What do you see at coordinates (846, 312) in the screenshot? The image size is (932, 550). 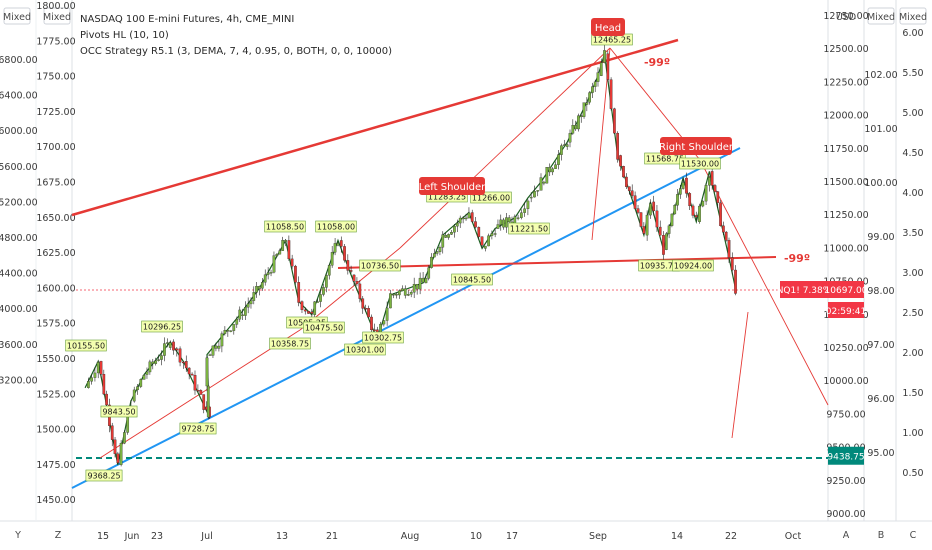 I see `countdown-text: 02:59:41` at bounding box center [846, 312].